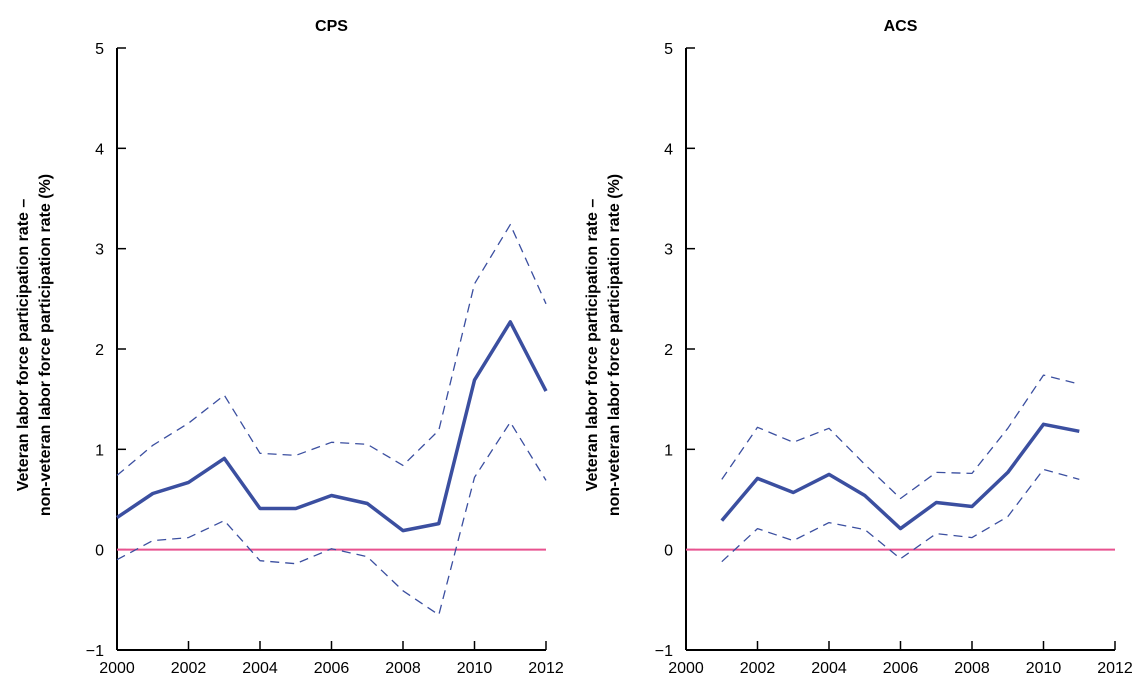  I want to click on panel-title: ACS, so click(901, 26).